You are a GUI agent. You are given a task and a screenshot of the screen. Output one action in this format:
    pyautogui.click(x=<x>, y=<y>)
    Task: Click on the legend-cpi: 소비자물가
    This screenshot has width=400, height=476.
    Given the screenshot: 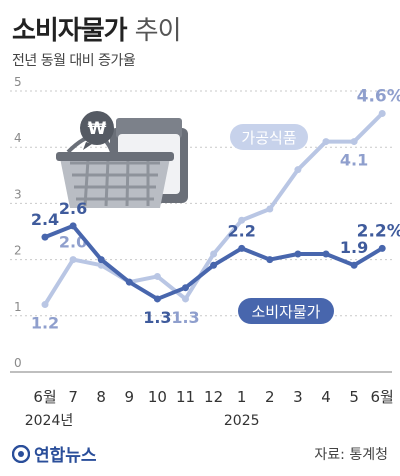 What is the action you would take?
    pyautogui.click(x=286, y=311)
    